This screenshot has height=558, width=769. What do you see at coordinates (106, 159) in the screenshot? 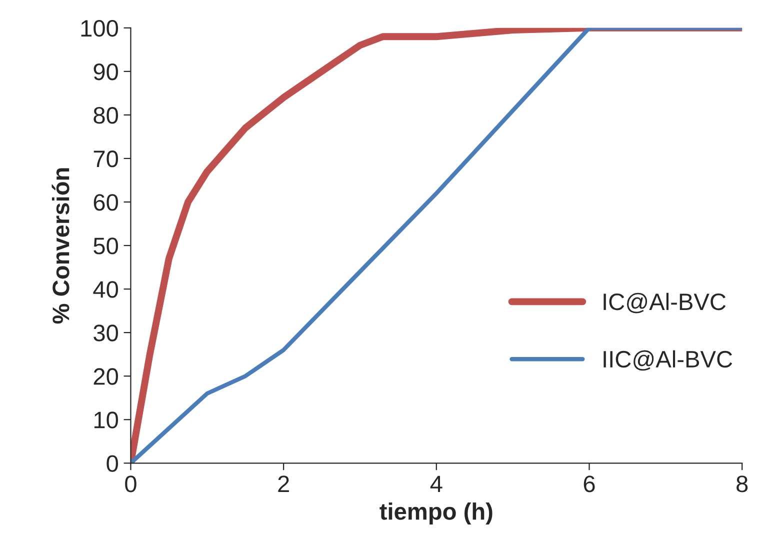
I see `y-tick-label: 70` at bounding box center [106, 159].